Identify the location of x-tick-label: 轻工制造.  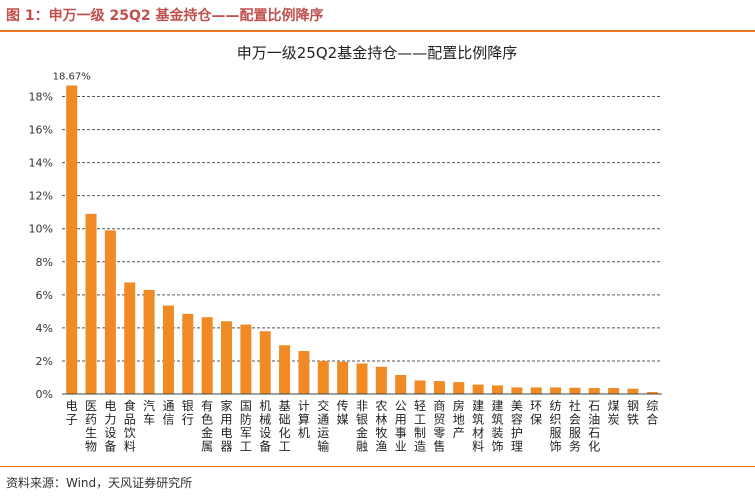
(420, 426).